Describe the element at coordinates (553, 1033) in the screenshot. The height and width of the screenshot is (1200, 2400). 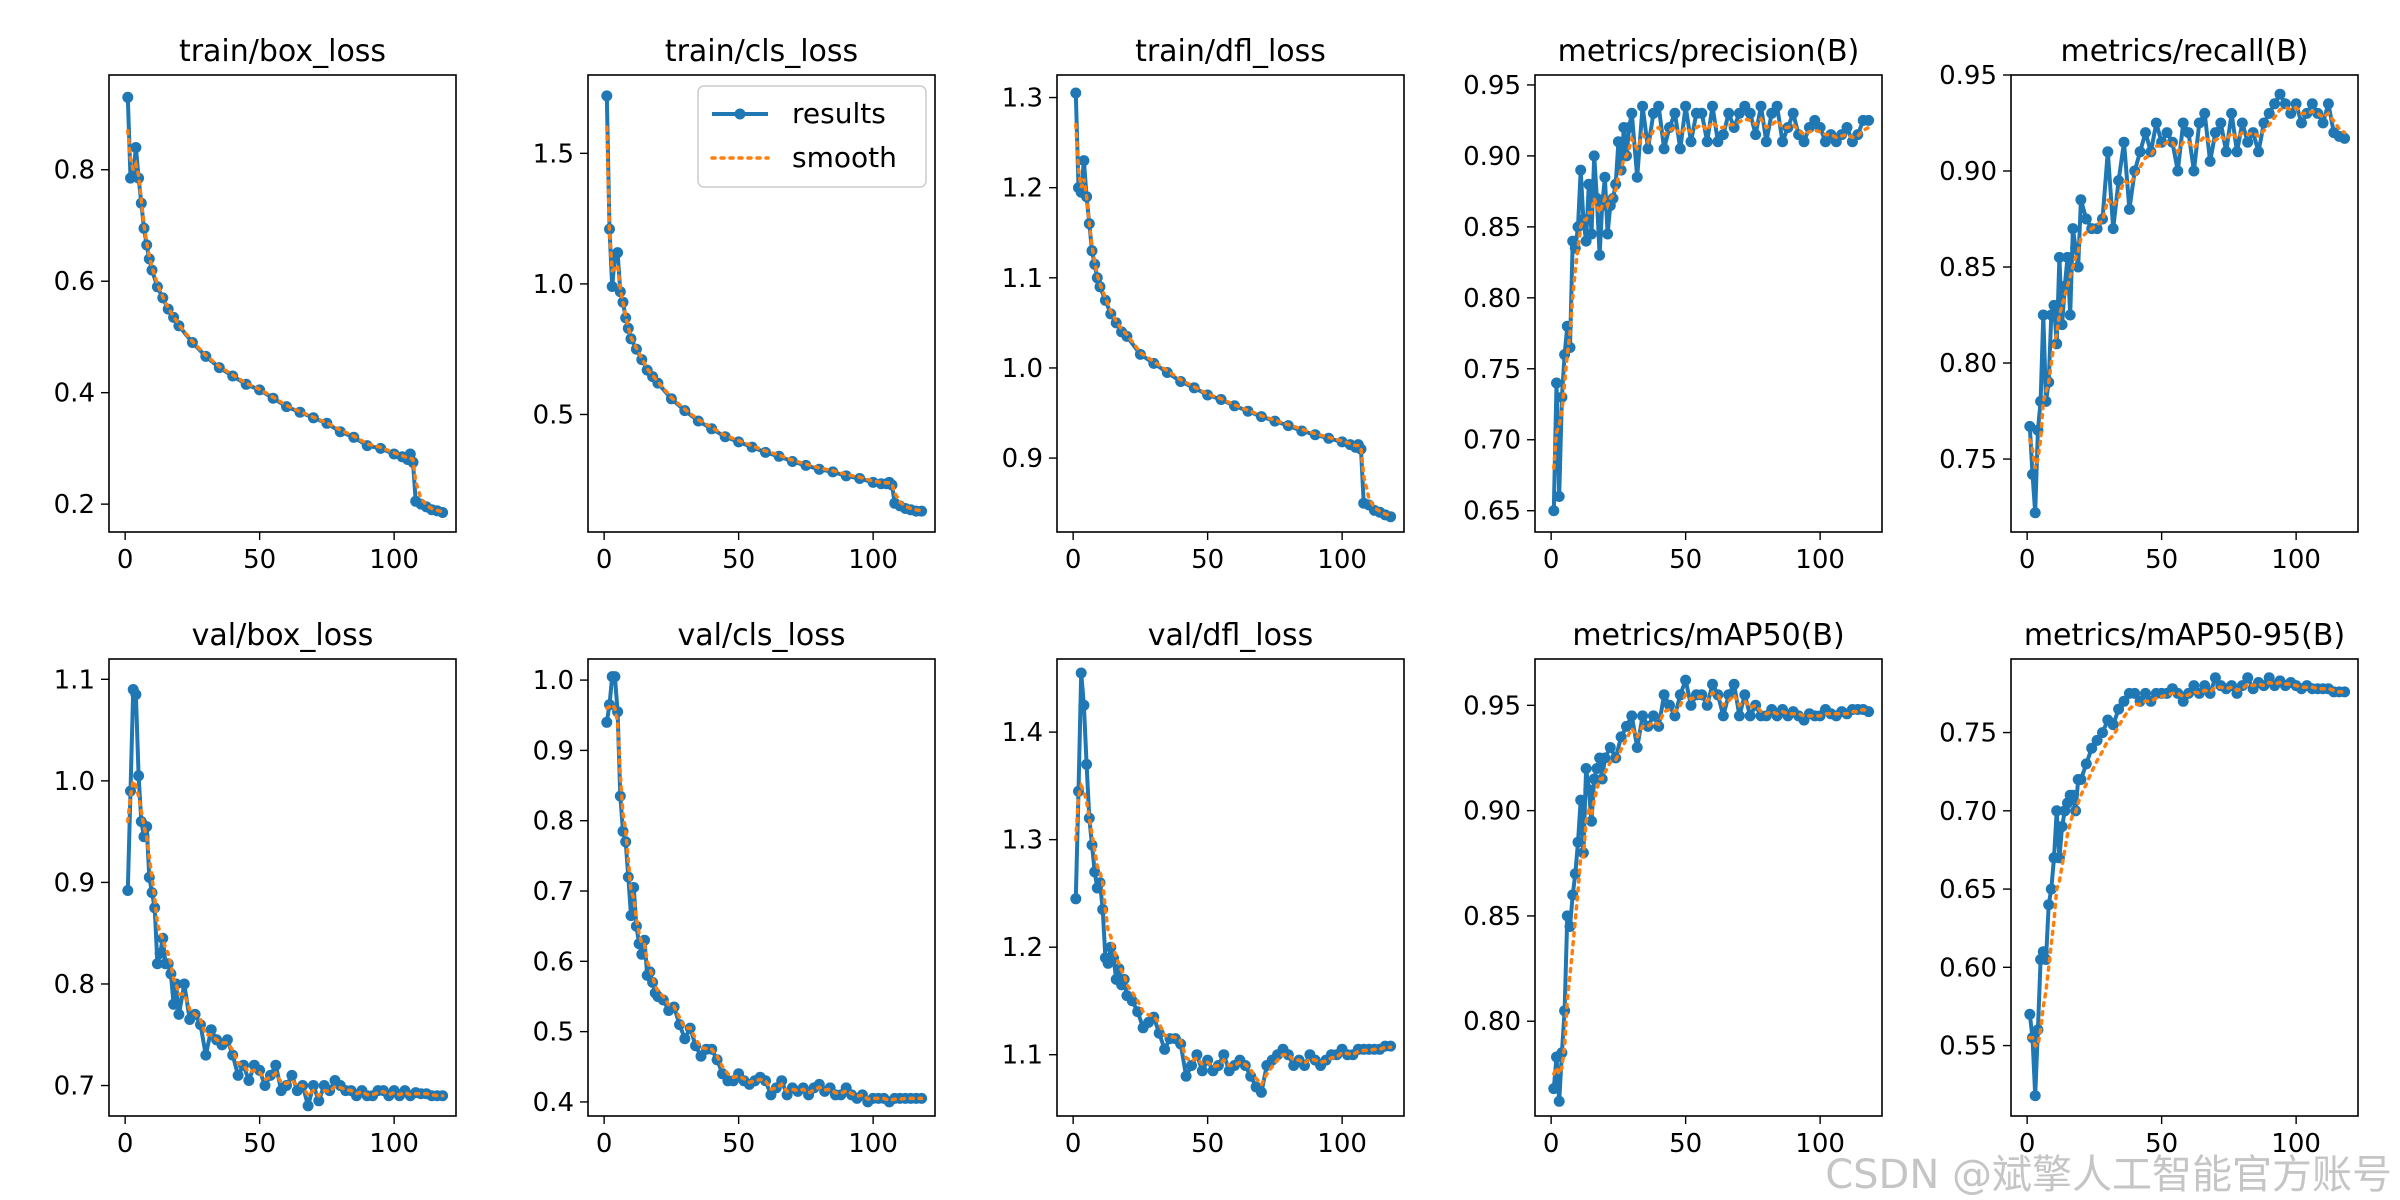
I see `y-tick-label: 0.5` at that location.